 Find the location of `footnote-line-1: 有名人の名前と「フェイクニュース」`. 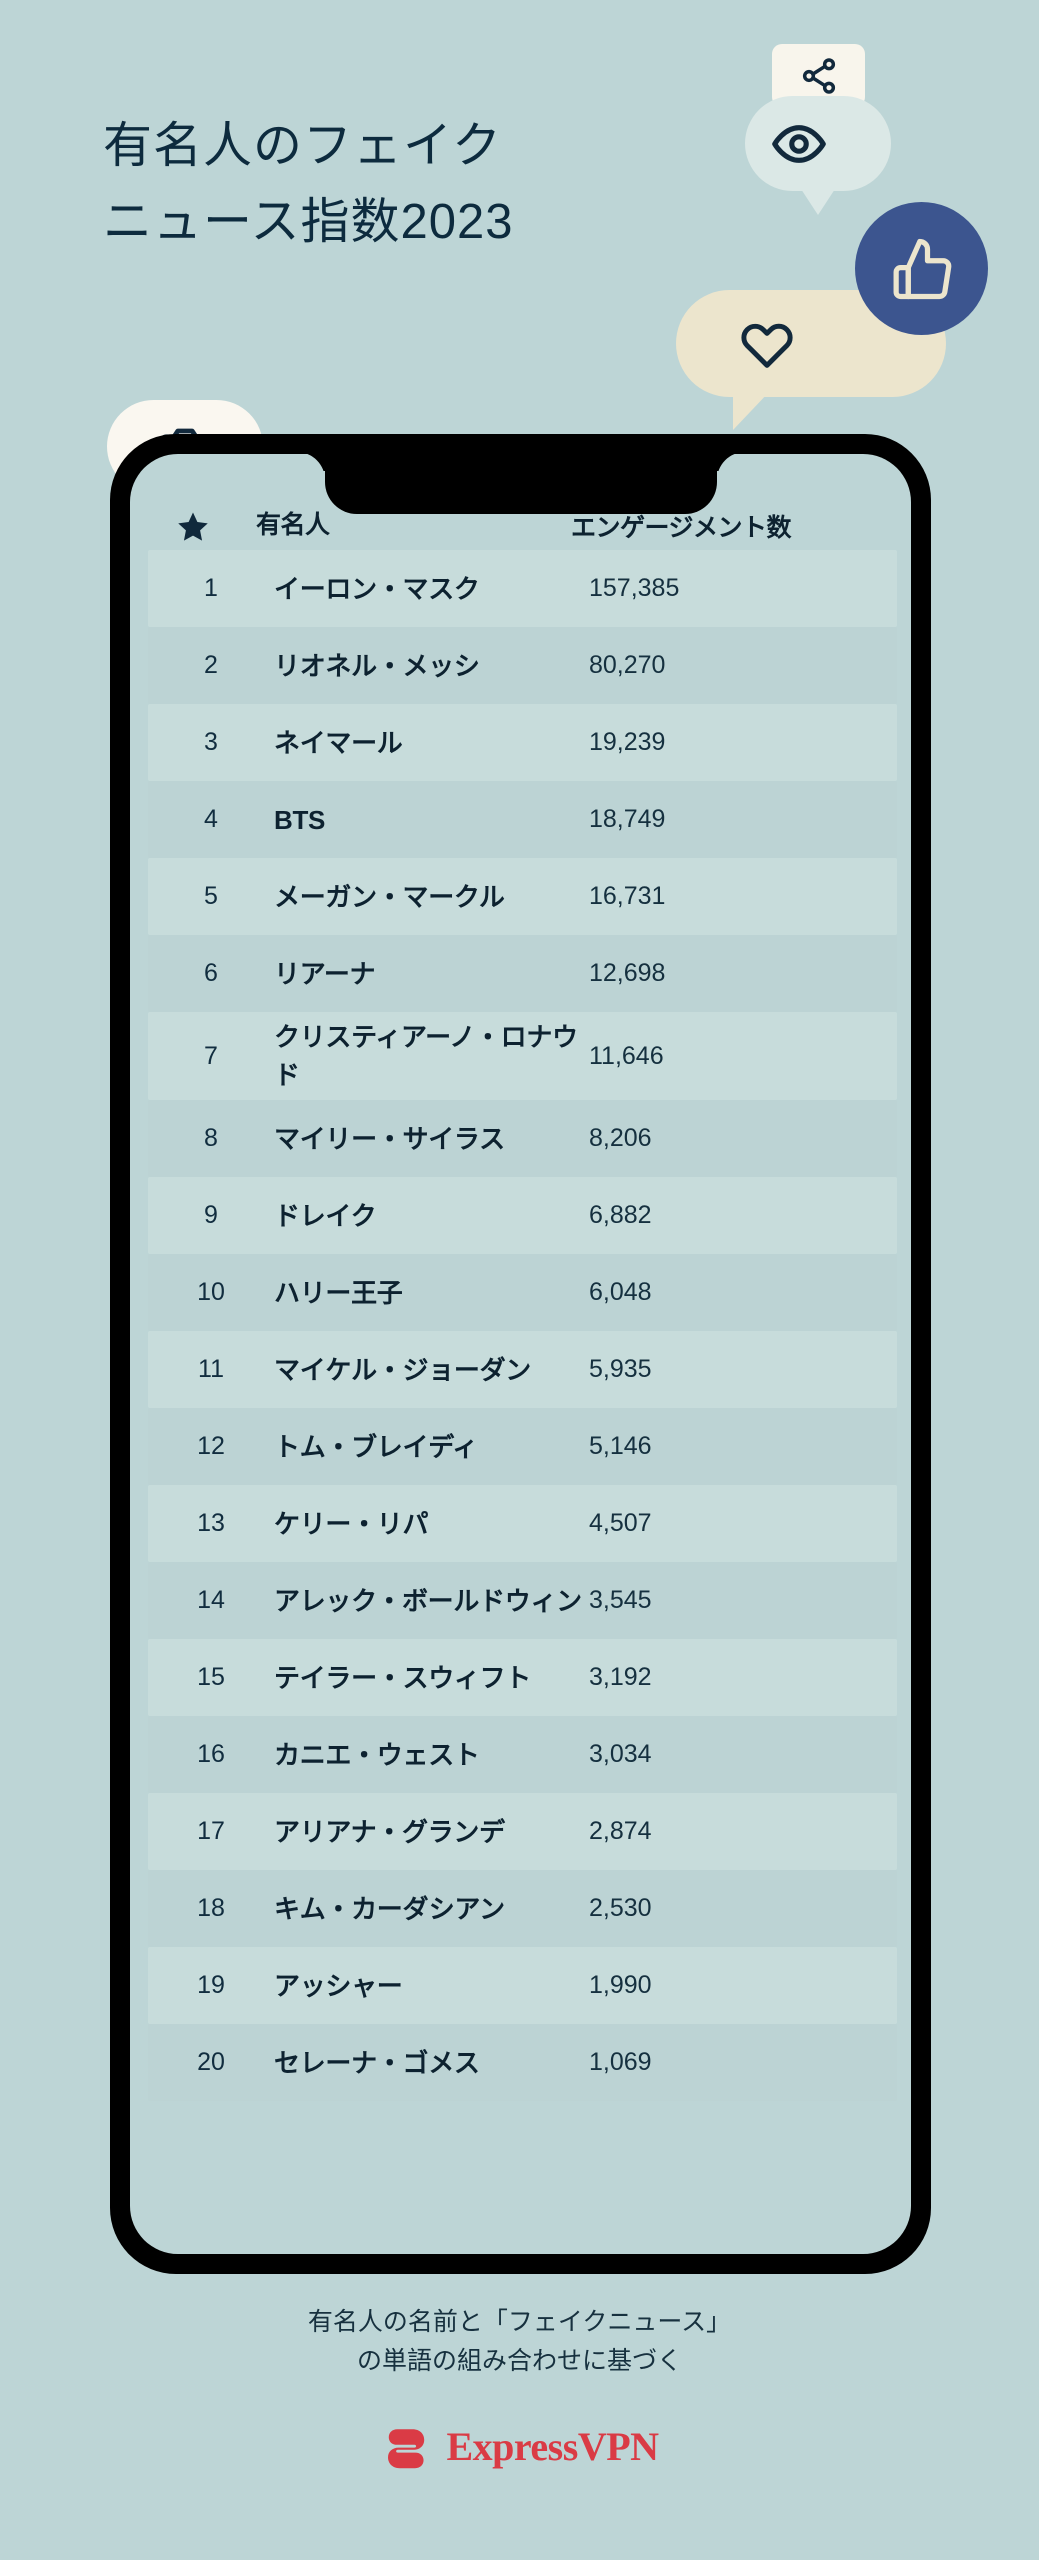

footnote-line-1: 有名人の名前と「フェイクニュース」 is located at coordinates (519, 2322).